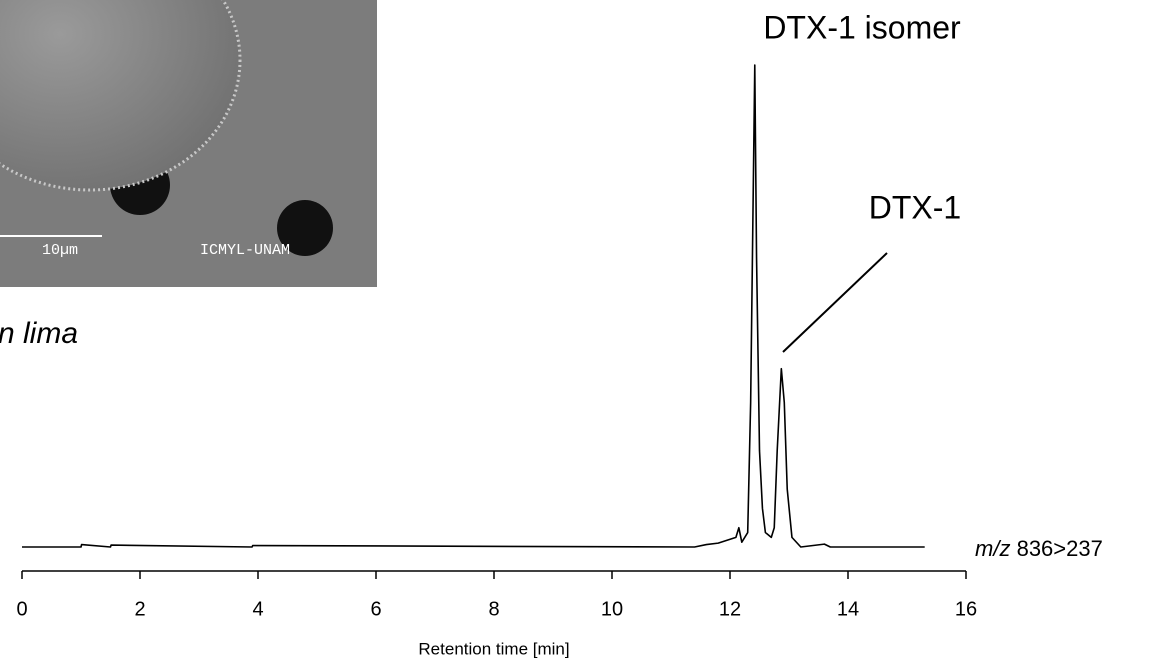  Describe the element at coordinates (139, 609) in the screenshot. I see `x-tick-label: 2` at that location.